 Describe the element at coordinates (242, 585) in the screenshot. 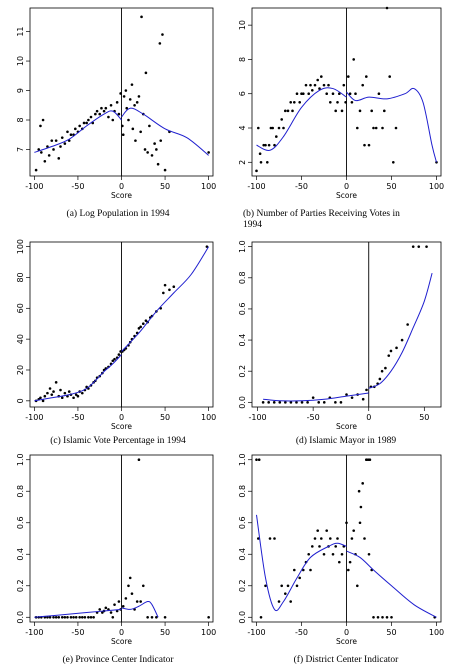

I see `y-tick-label: 0.2` at that location.